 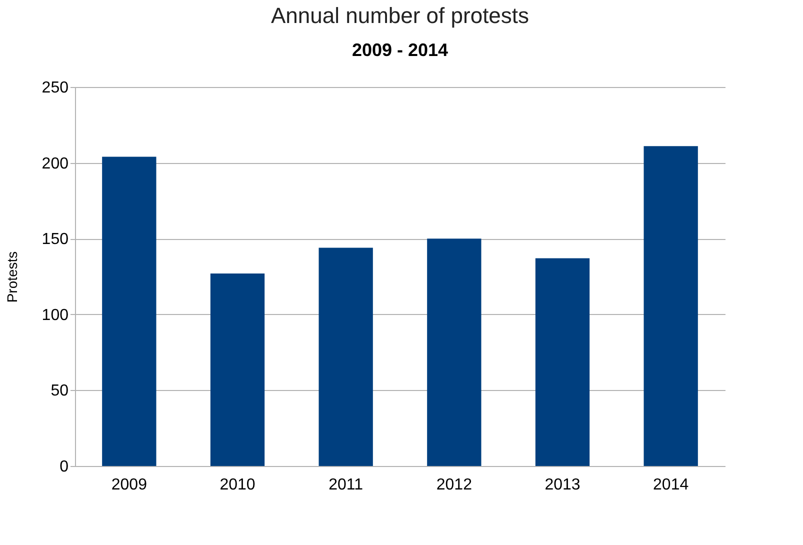 What do you see at coordinates (55, 239) in the screenshot?
I see `y-tick-label: 150` at bounding box center [55, 239].